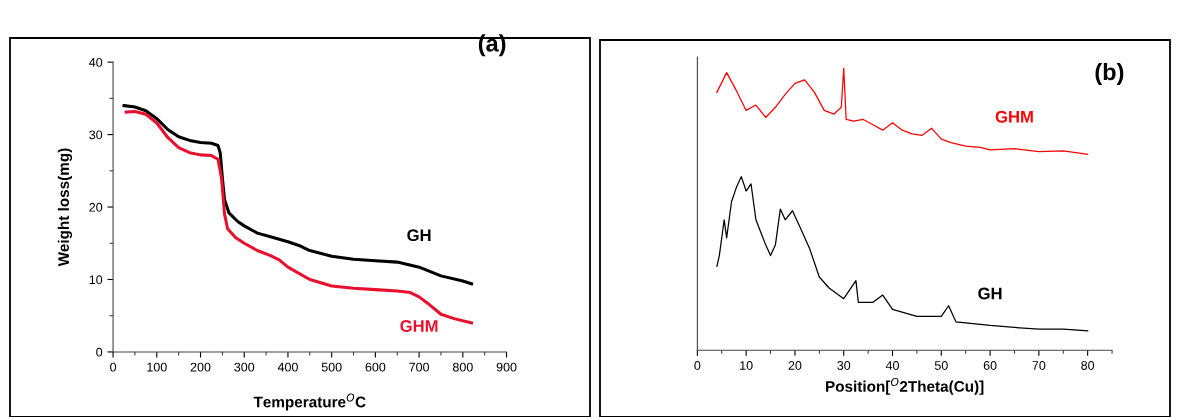  What do you see at coordinates (244, 367) in the screenshot?
I see `x-tick-label: 300` at bounding box center [244, 367].